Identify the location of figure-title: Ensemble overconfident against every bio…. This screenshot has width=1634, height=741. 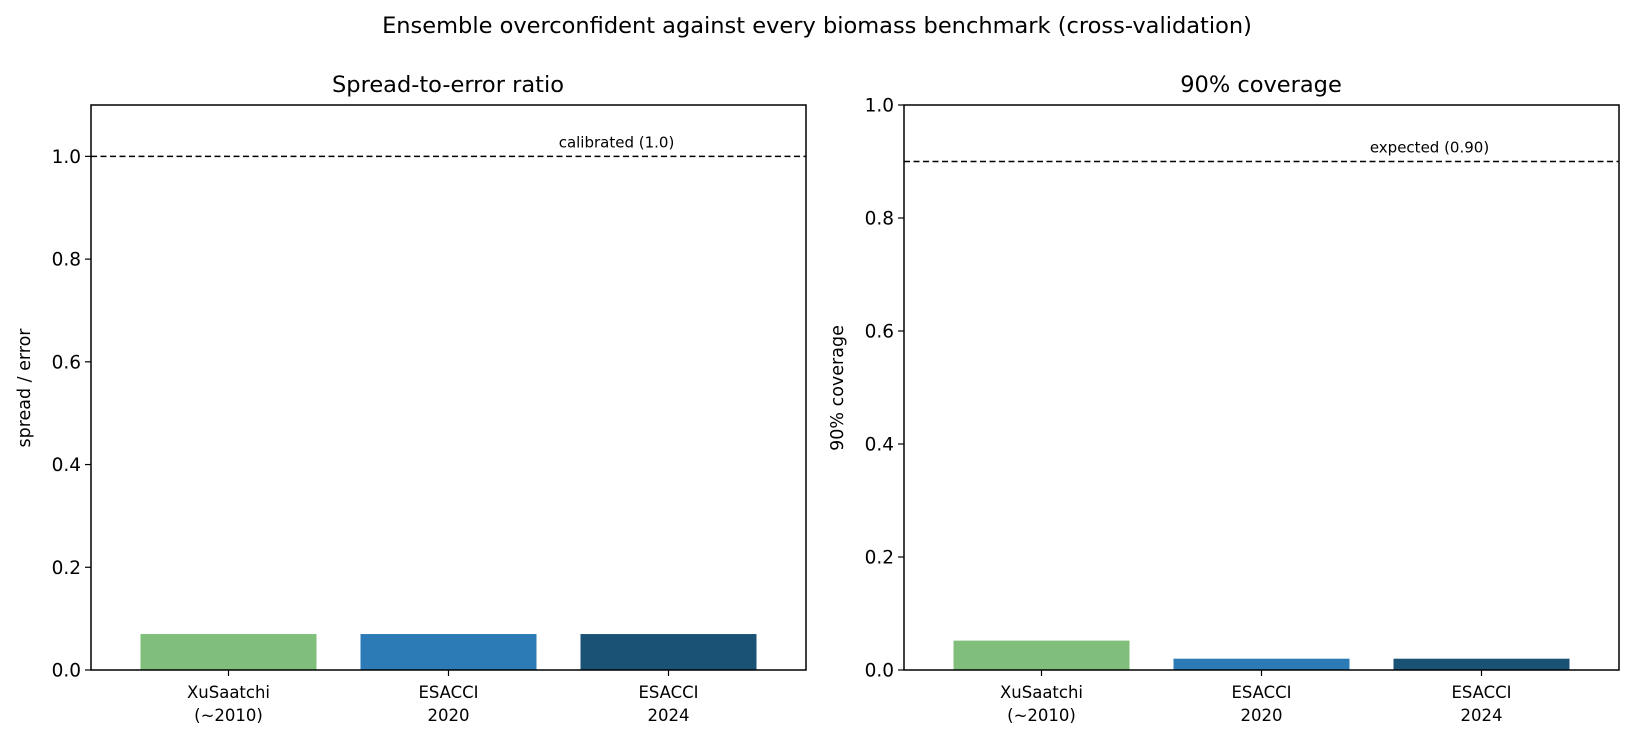
(817, 26).